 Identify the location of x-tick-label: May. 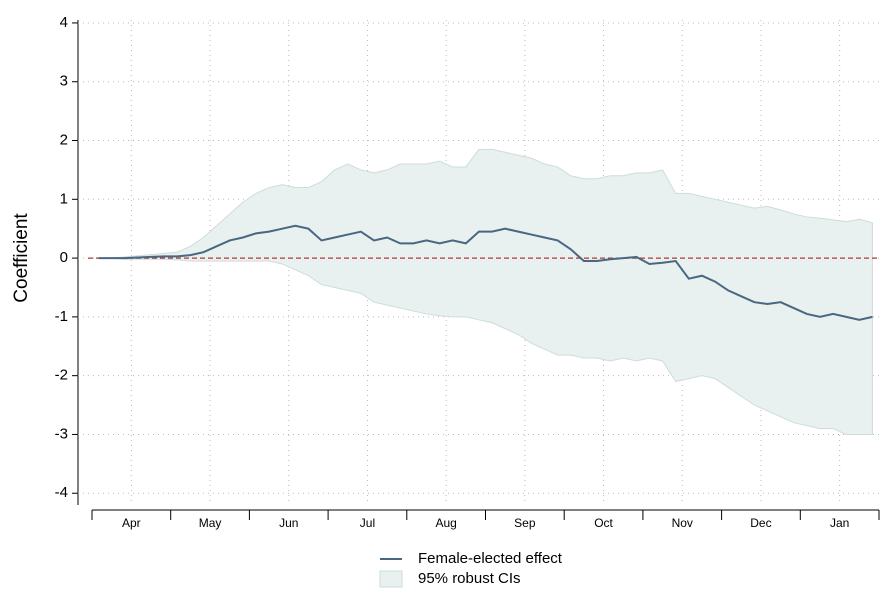
(210, 523).